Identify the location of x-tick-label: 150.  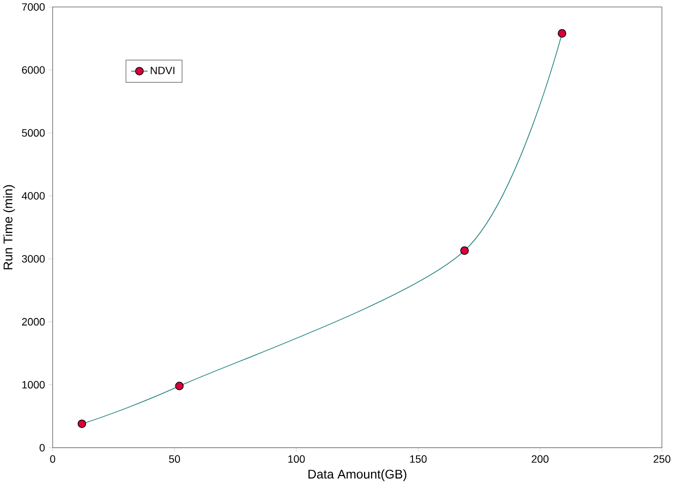
(418, 459).